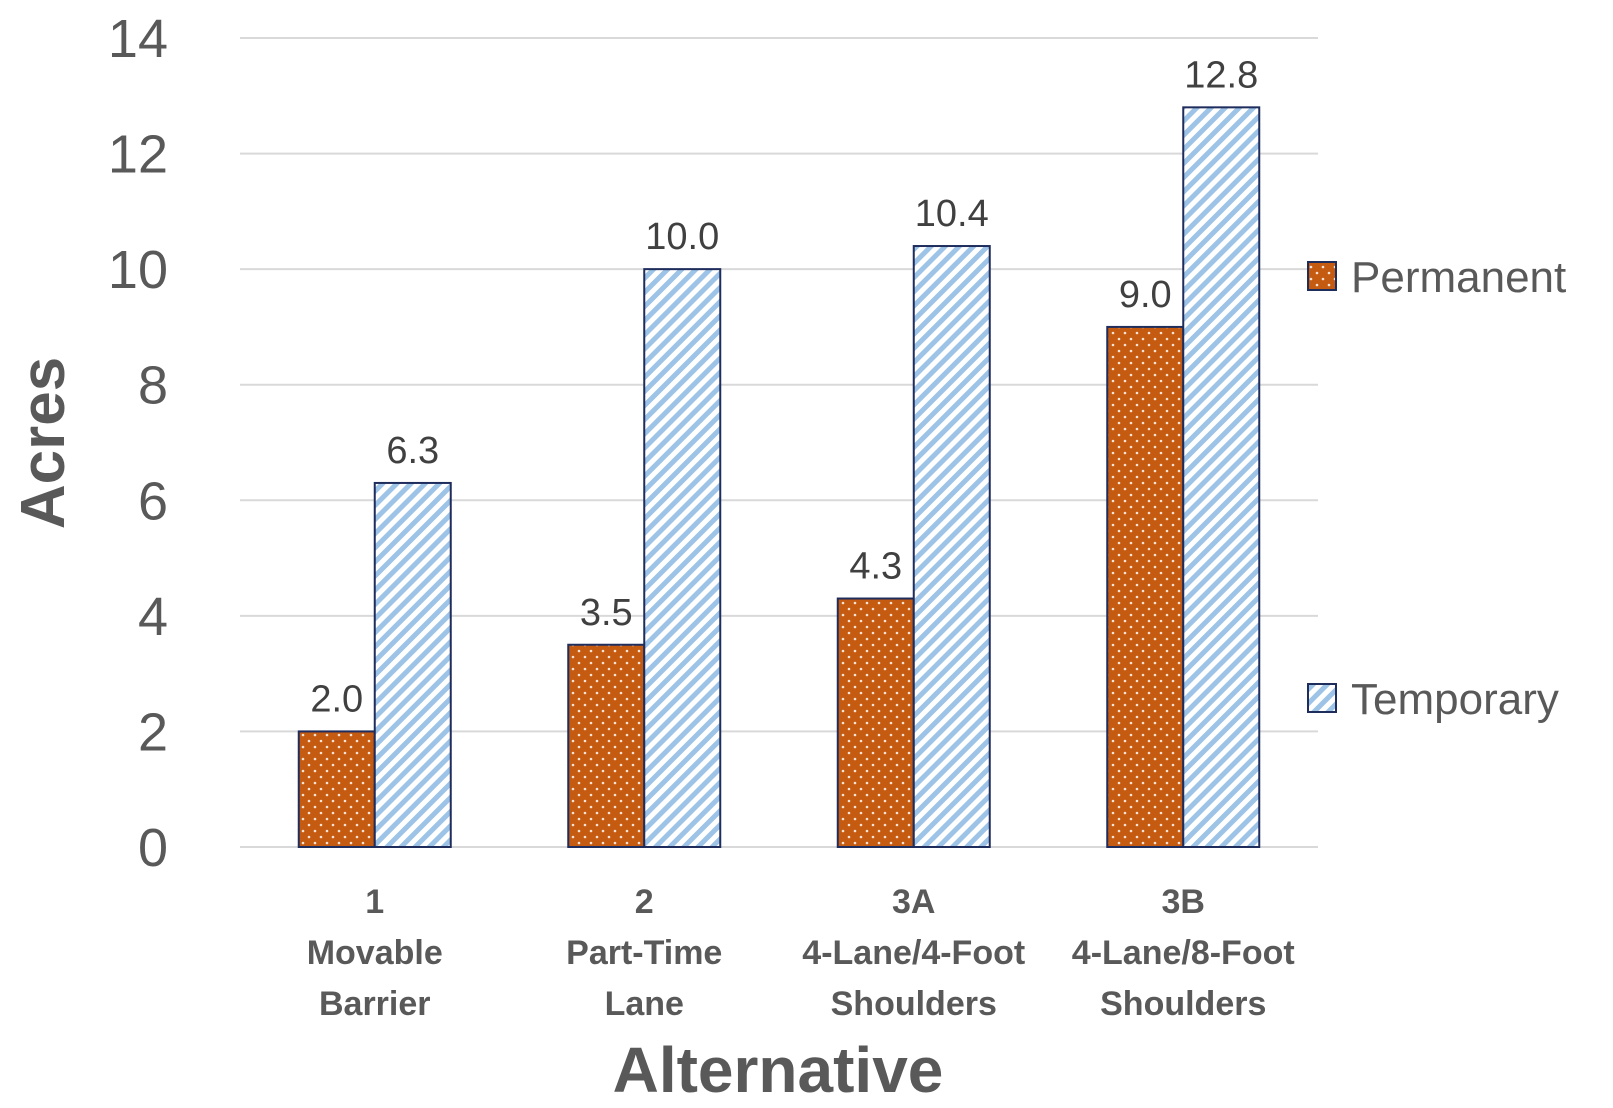 This screenshot has width=1613, height=1108. Describe the element at coordinates (644, 1004) in the screenshot. I see `x-category-label: Lane` at that location.